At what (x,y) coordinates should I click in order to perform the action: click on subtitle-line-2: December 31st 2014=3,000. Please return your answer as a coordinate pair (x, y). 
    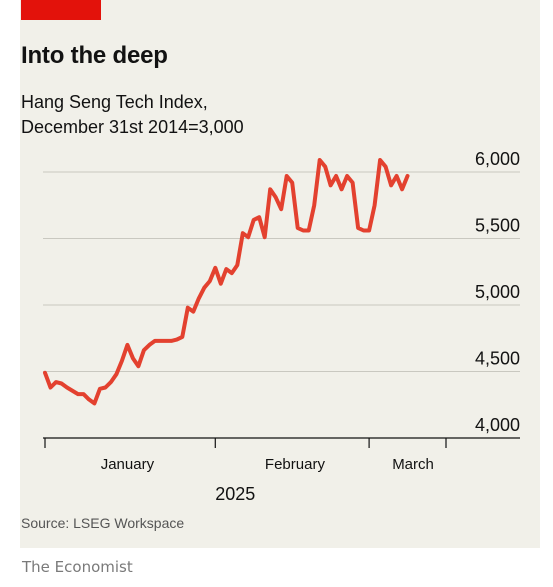
    Looking at the image, I should click on (132, 127).